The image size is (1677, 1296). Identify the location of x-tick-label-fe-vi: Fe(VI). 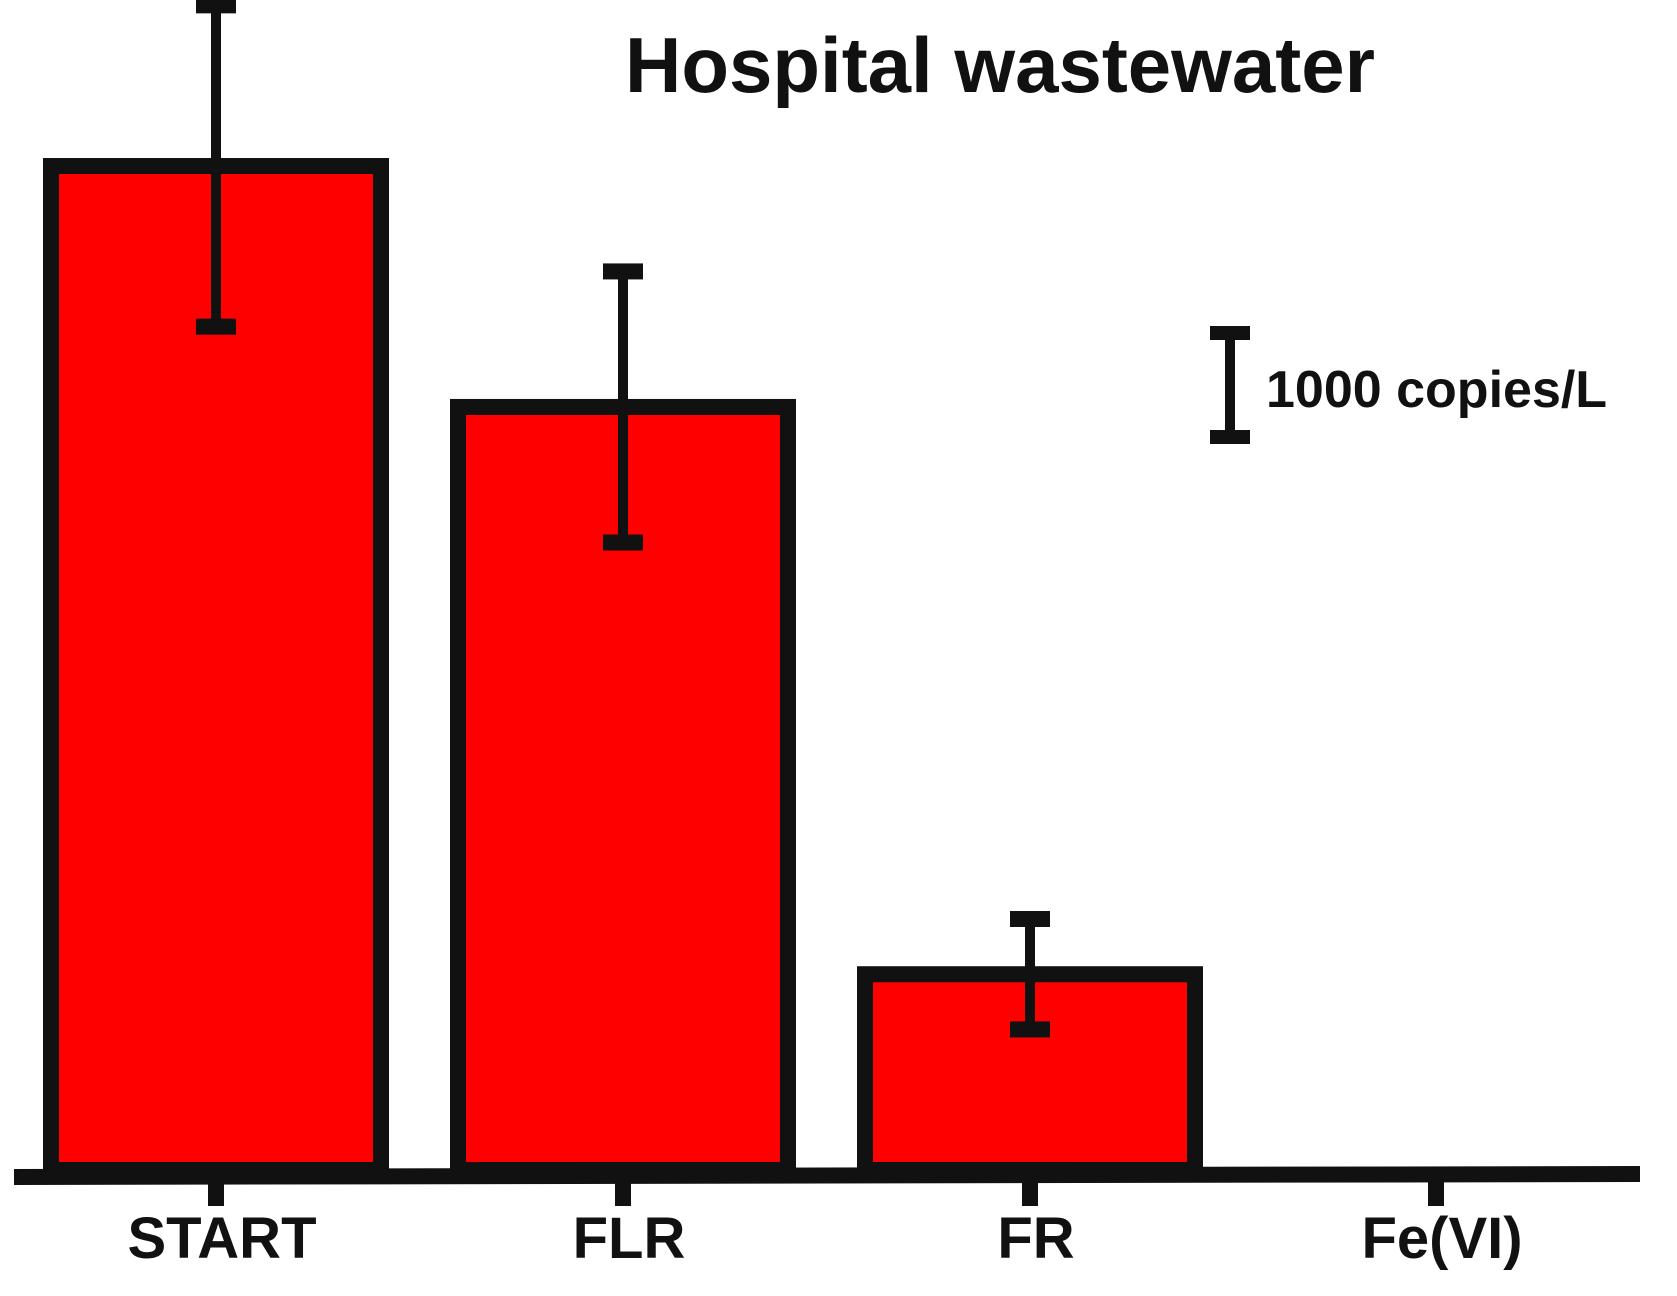
(1441, 1238).